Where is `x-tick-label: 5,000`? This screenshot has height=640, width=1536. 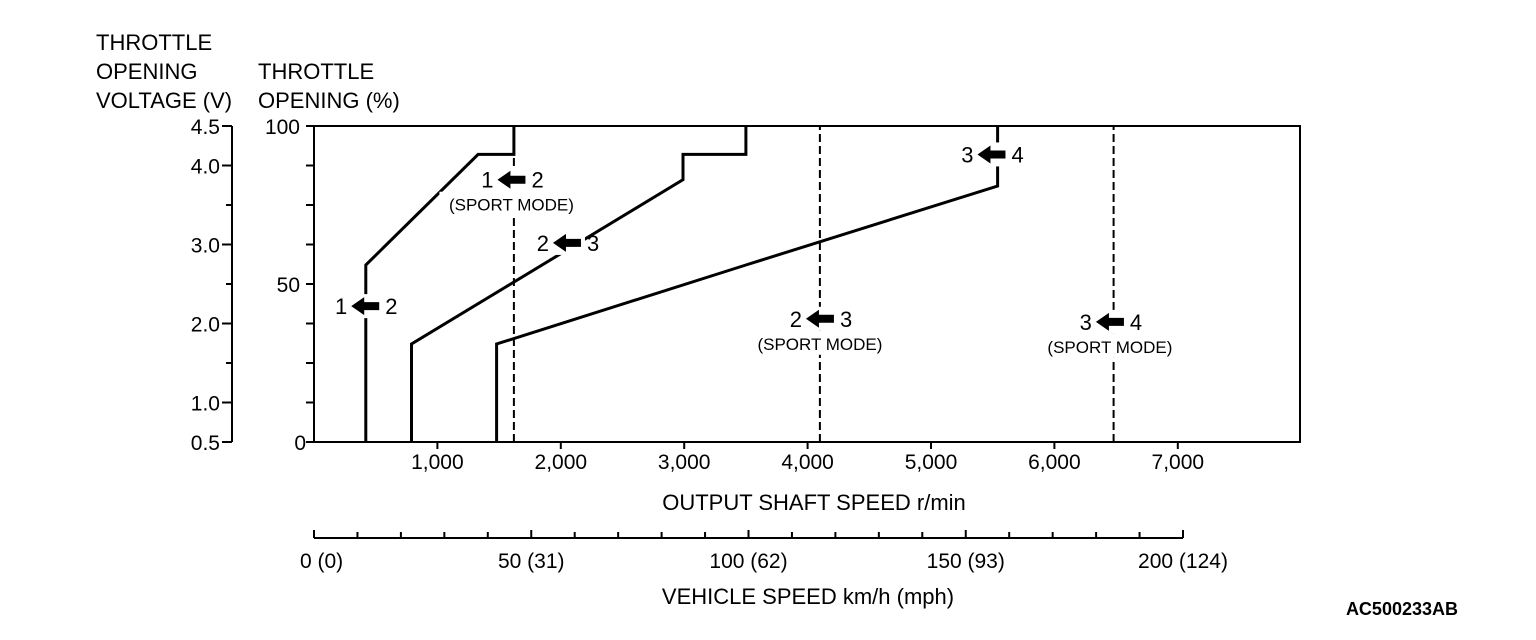
x-tick-label: 5,000 is located at coordinates (931, 462).